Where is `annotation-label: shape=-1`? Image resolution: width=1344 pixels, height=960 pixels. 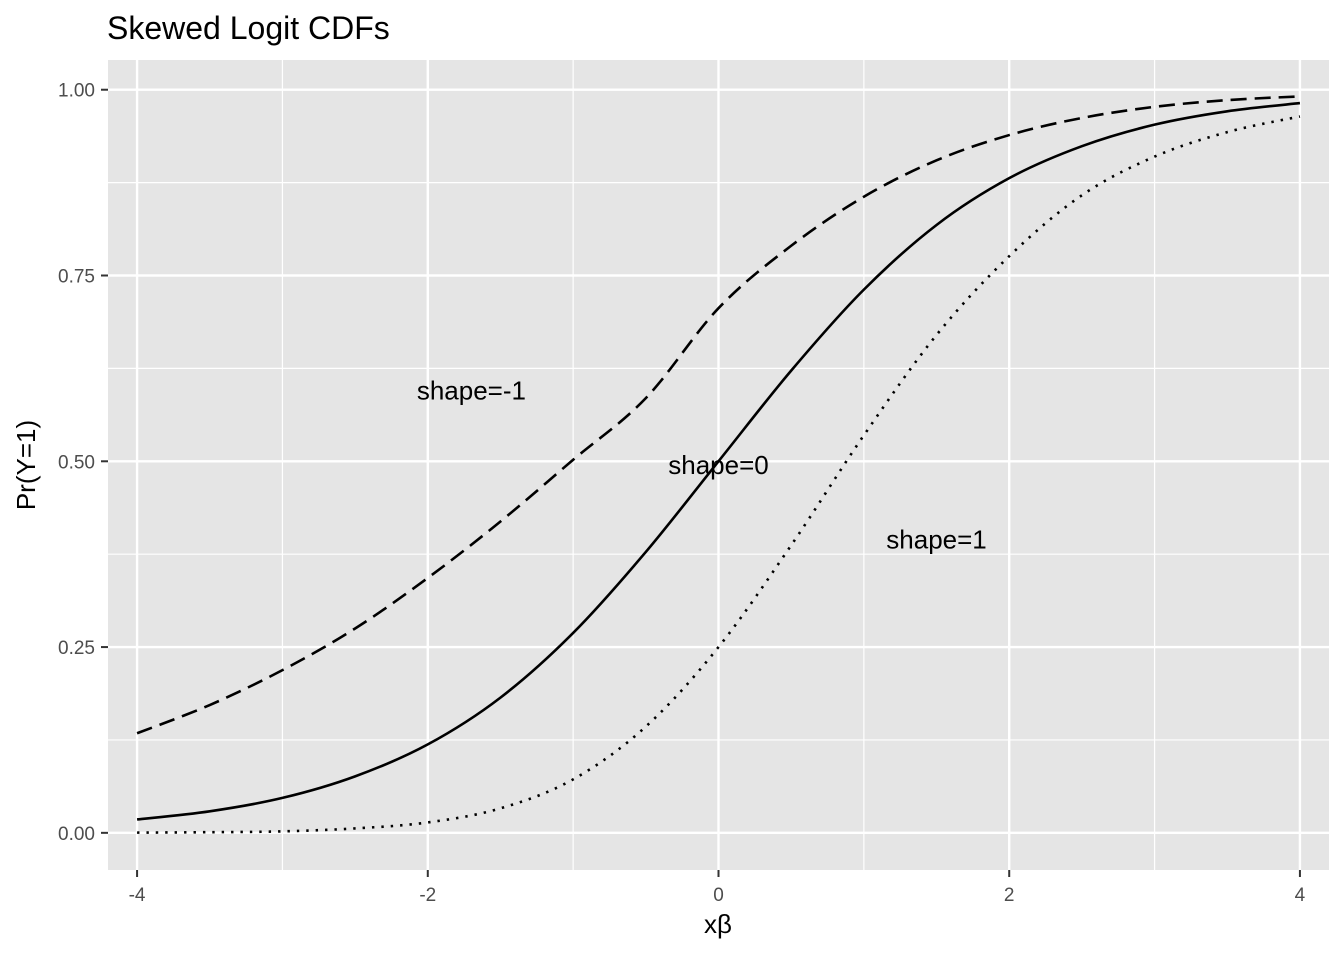 annotation-label: shape=-1 is located at coordinates (471, 391).